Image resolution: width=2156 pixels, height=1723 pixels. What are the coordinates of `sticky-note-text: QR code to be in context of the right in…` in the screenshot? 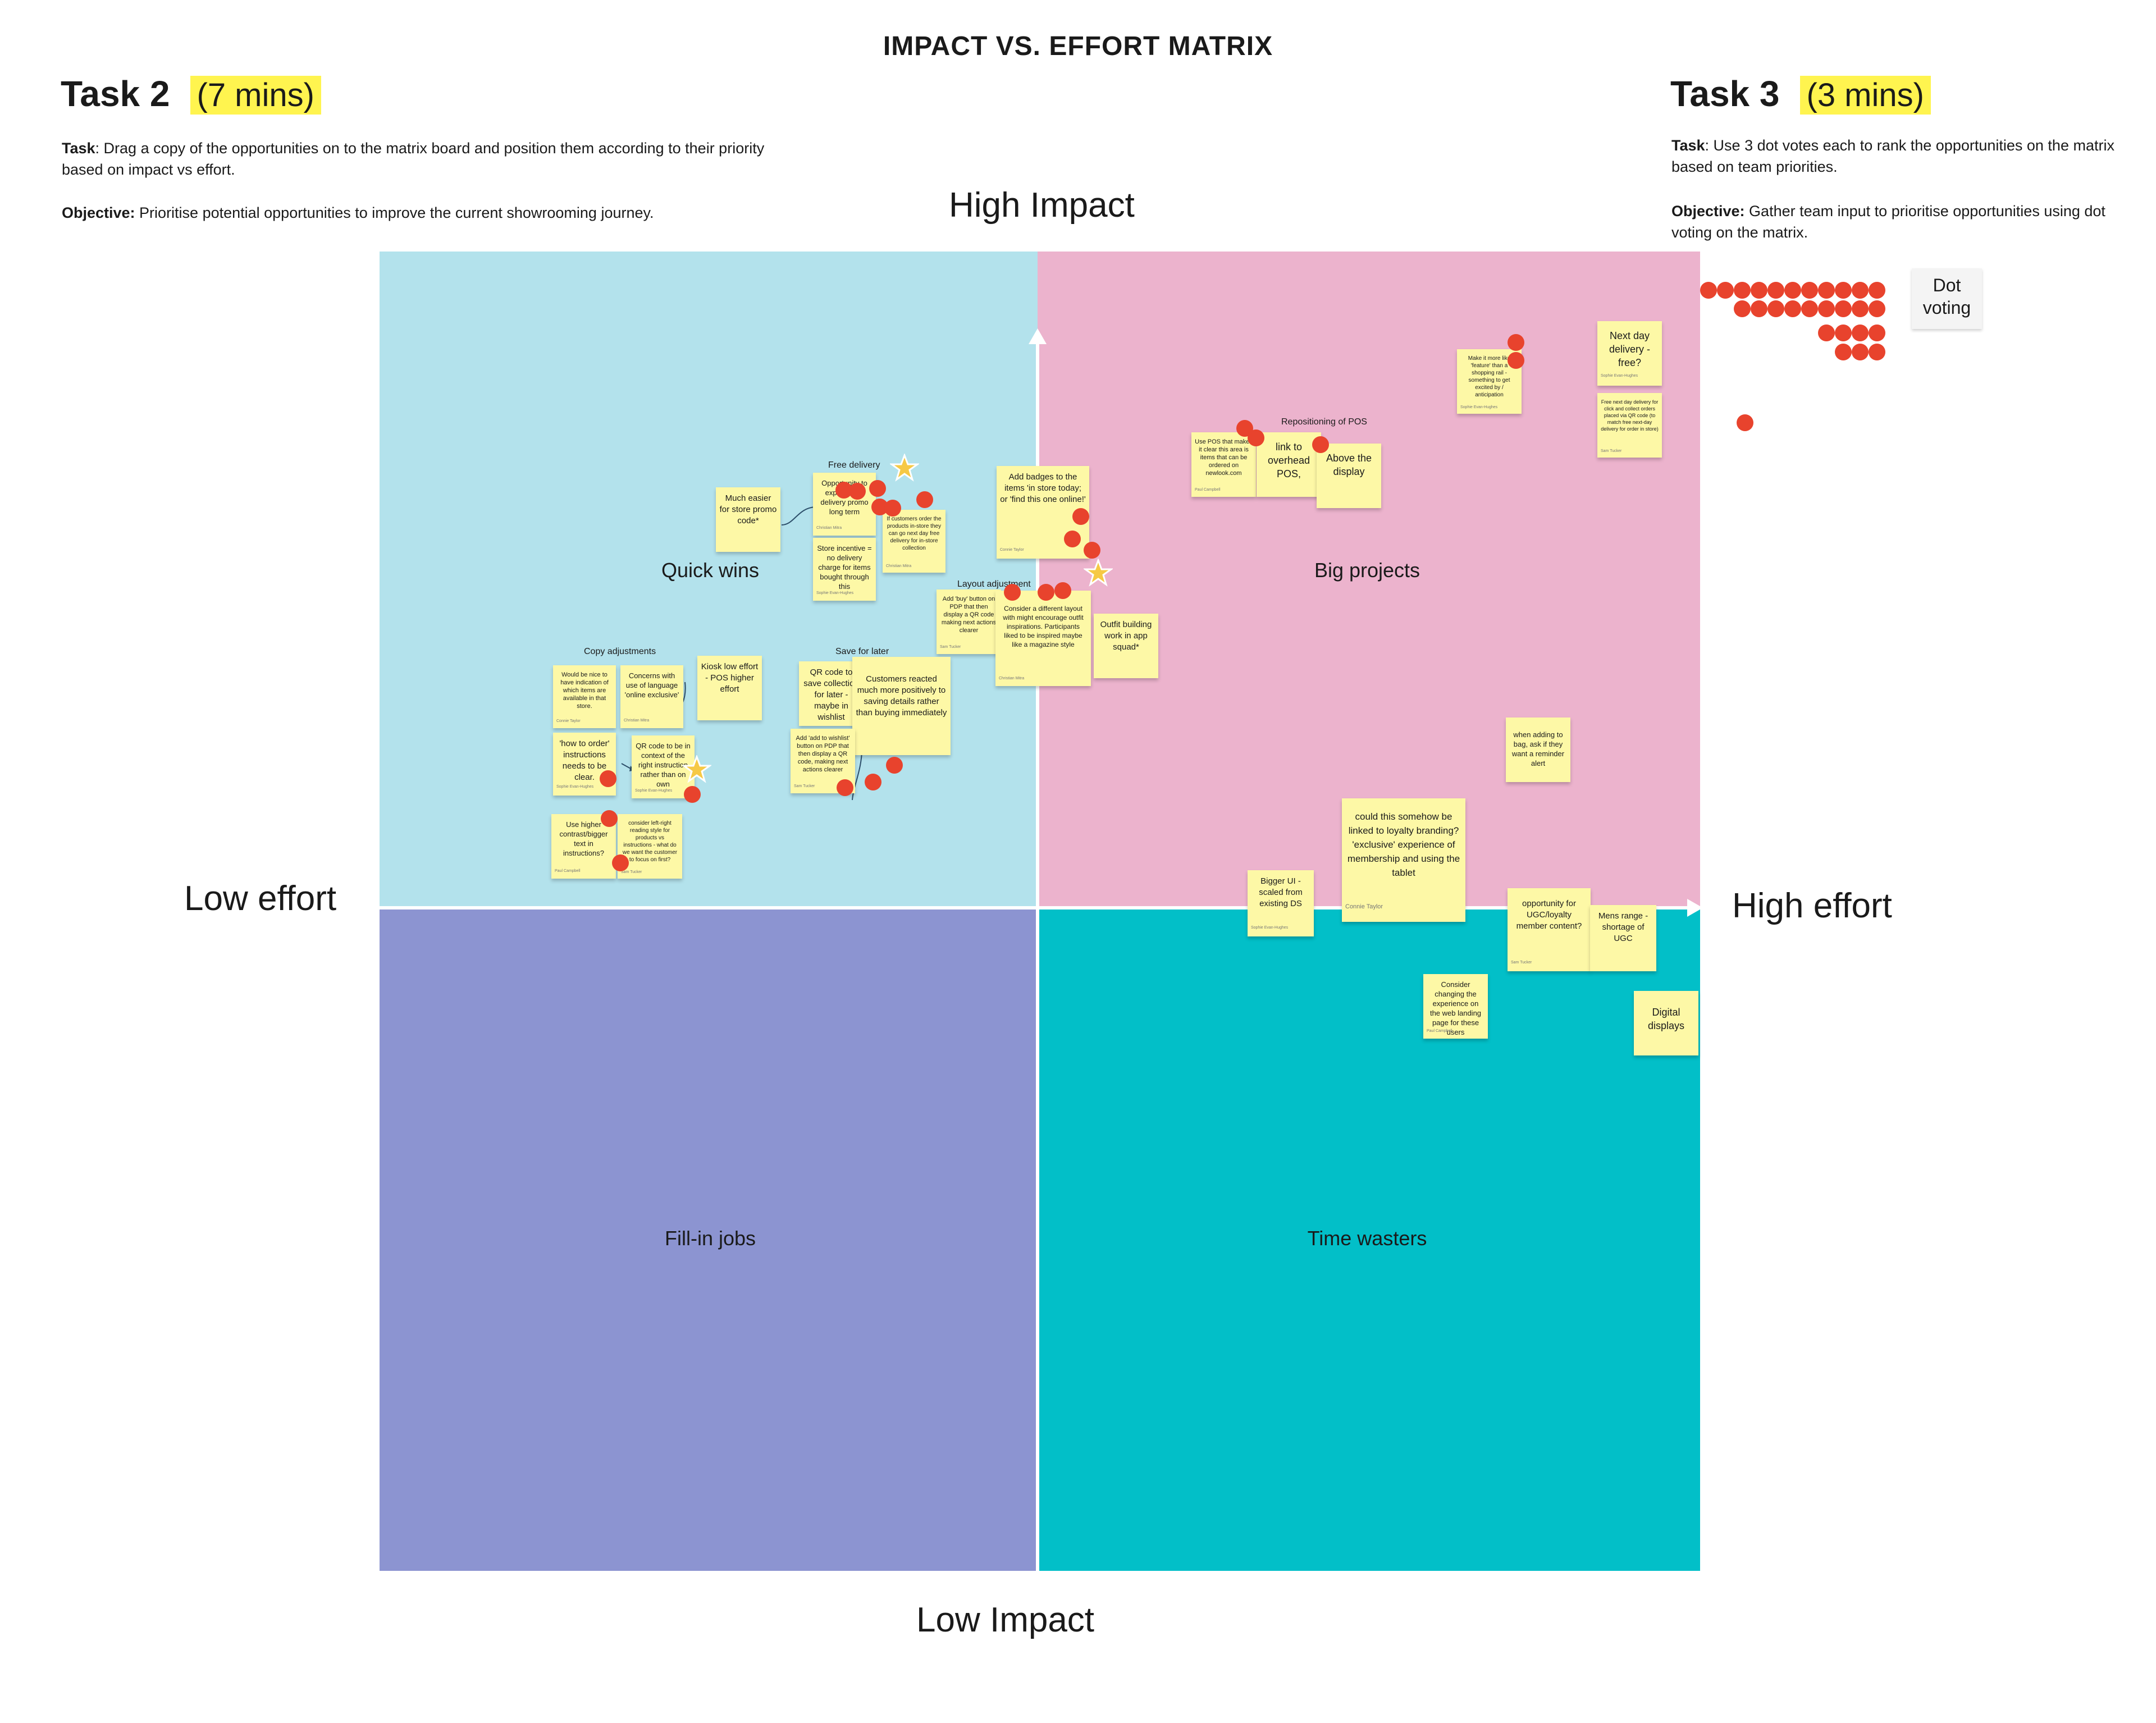 It's located at (663, 765).